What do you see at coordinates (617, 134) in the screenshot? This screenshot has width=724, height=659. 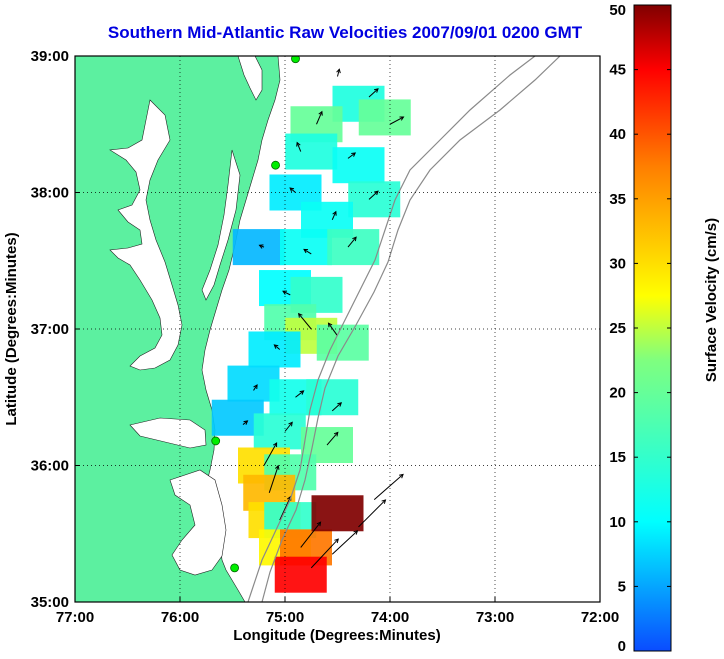 I see `colorbar-tick-label: 40` at bounding box center [617, 134].